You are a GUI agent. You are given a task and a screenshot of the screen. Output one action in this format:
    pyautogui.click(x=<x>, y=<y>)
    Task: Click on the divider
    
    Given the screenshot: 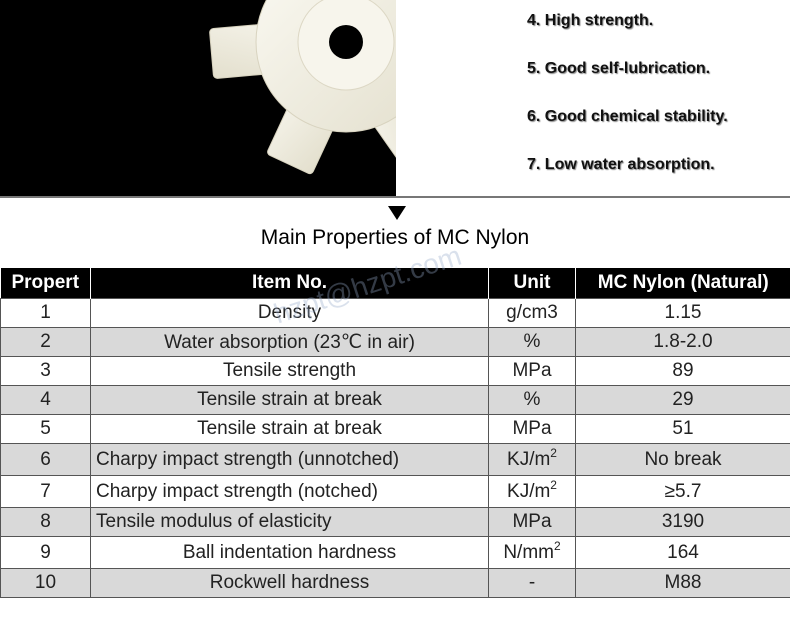 What is the action you would take?
    pyautogui.click(x=395, y=197)
    